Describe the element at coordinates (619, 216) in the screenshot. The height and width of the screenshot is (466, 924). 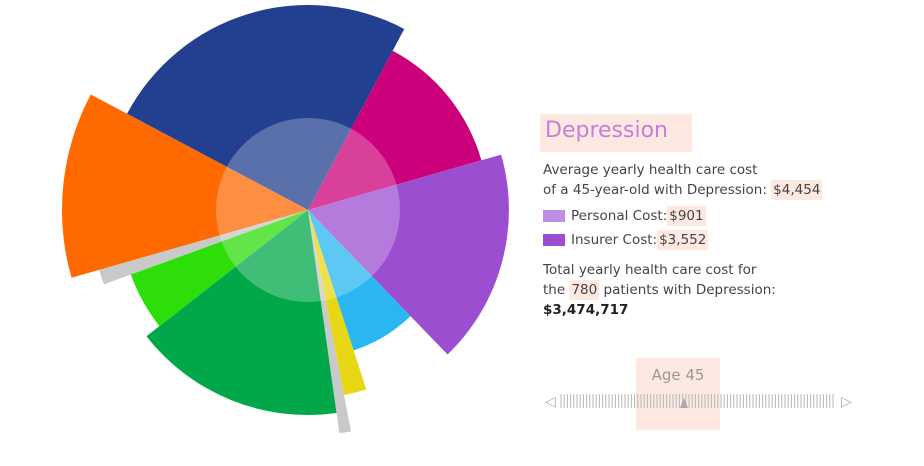
I see `personal-label: Personal Cost:` at that location.